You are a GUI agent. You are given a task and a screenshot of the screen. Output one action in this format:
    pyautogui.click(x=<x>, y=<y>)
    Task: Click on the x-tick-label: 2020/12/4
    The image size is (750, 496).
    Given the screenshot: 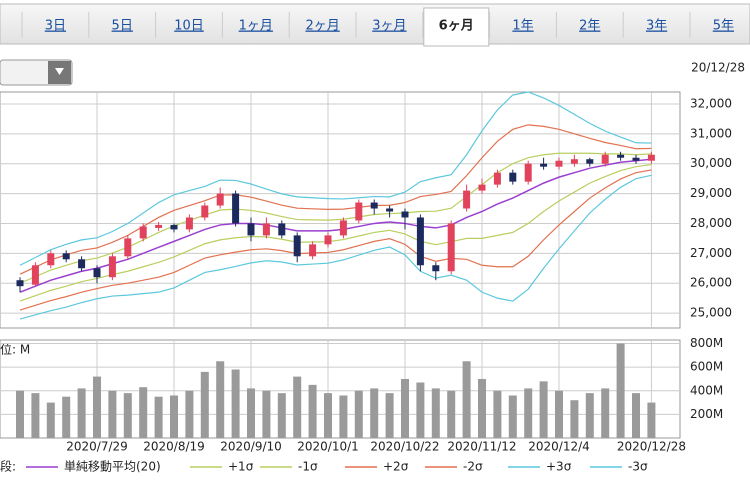 What is the action you would take?
    pyautogui.click(x=559, y=447)
    